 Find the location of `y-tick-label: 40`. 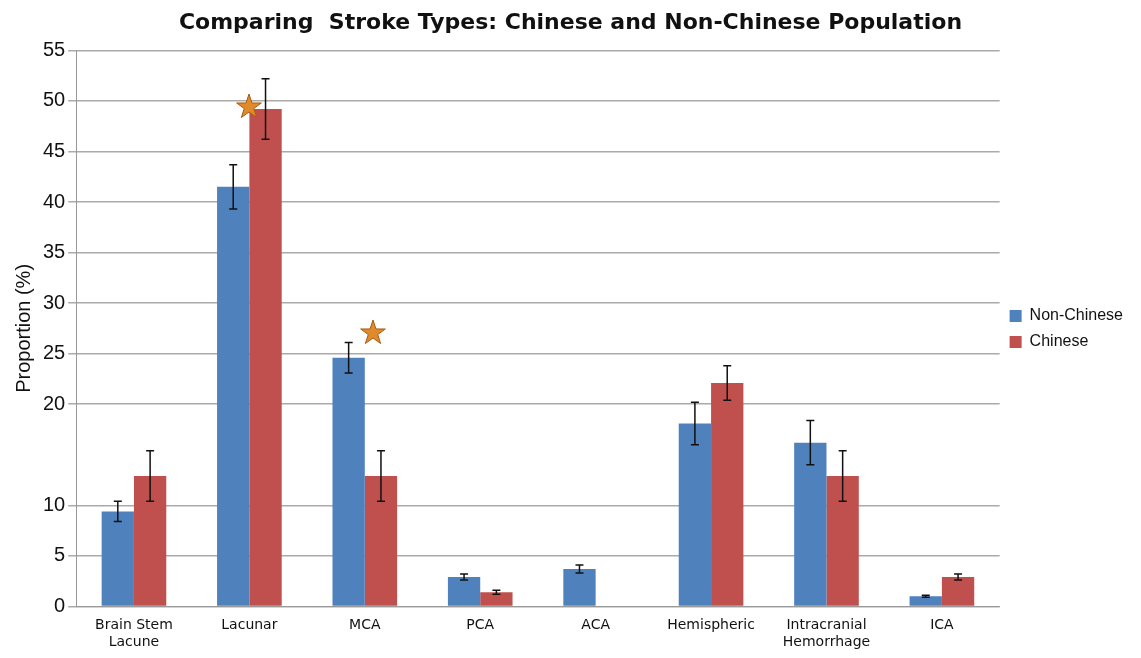

y-tick-label: 40 is located at coordinates (54, 200).